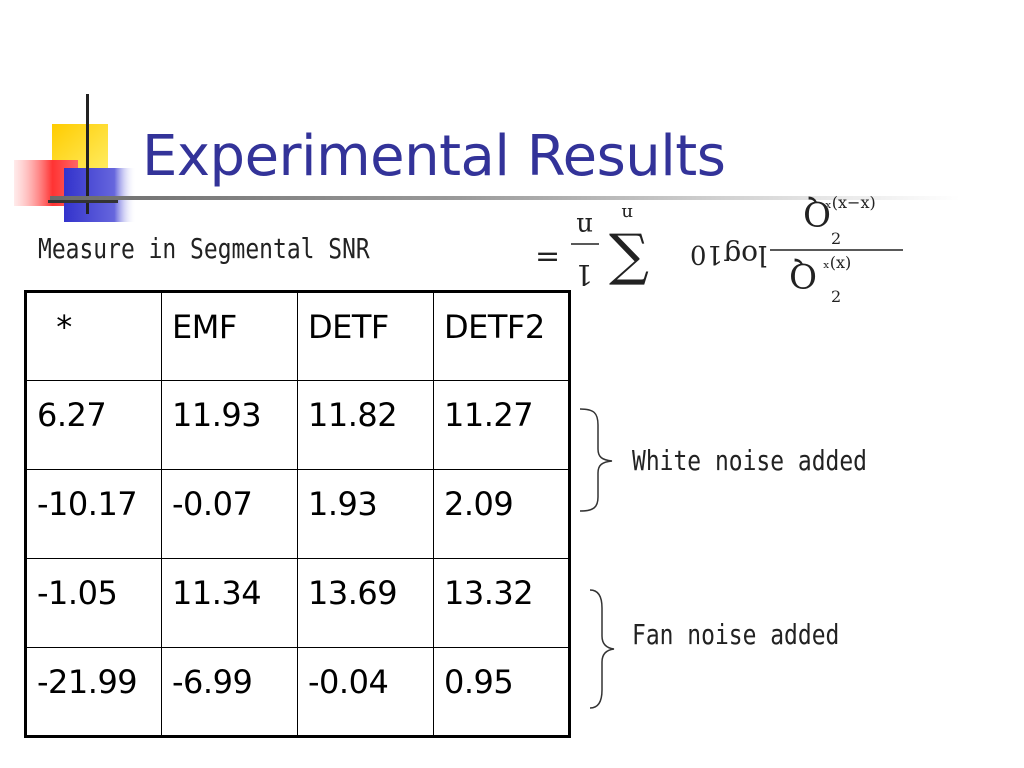 This screenshot has width=1024, height=768. Describe the element at coordinates (547, 256) in the screenshot. I see `formula-equals: =` at that location.